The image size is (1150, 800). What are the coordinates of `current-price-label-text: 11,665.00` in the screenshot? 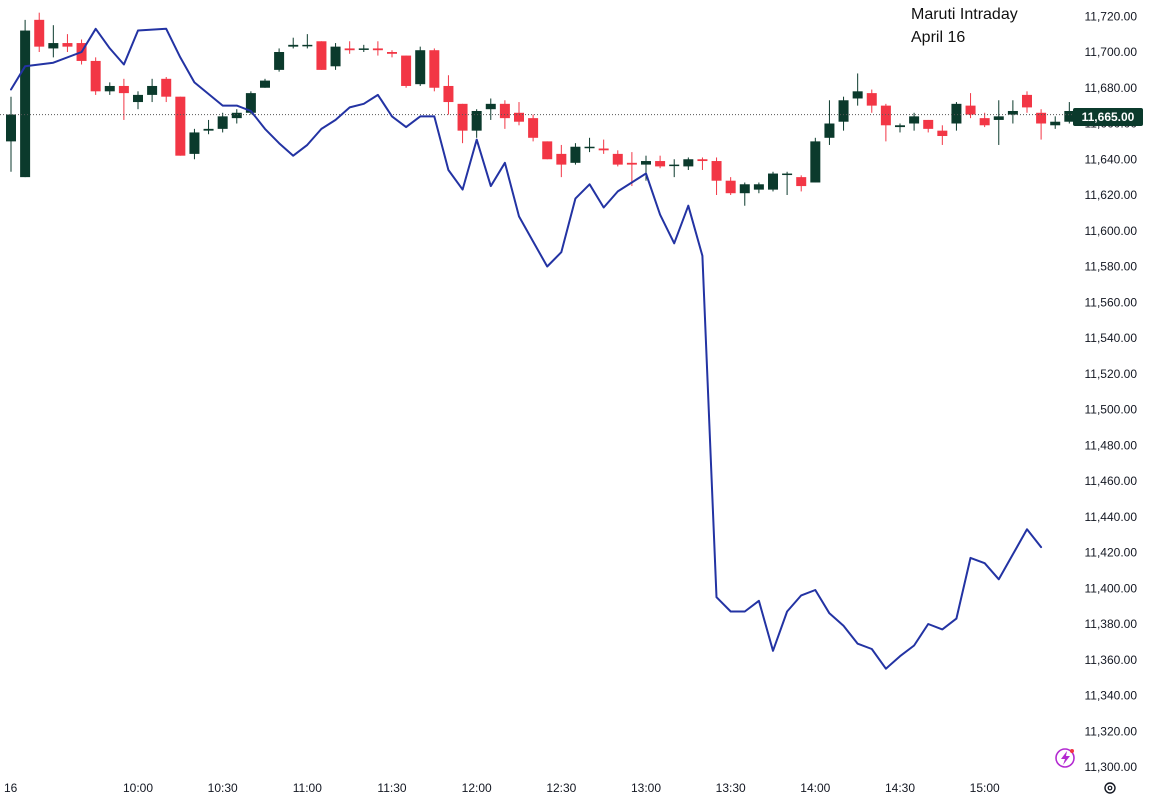 It's located at (1108, 117).